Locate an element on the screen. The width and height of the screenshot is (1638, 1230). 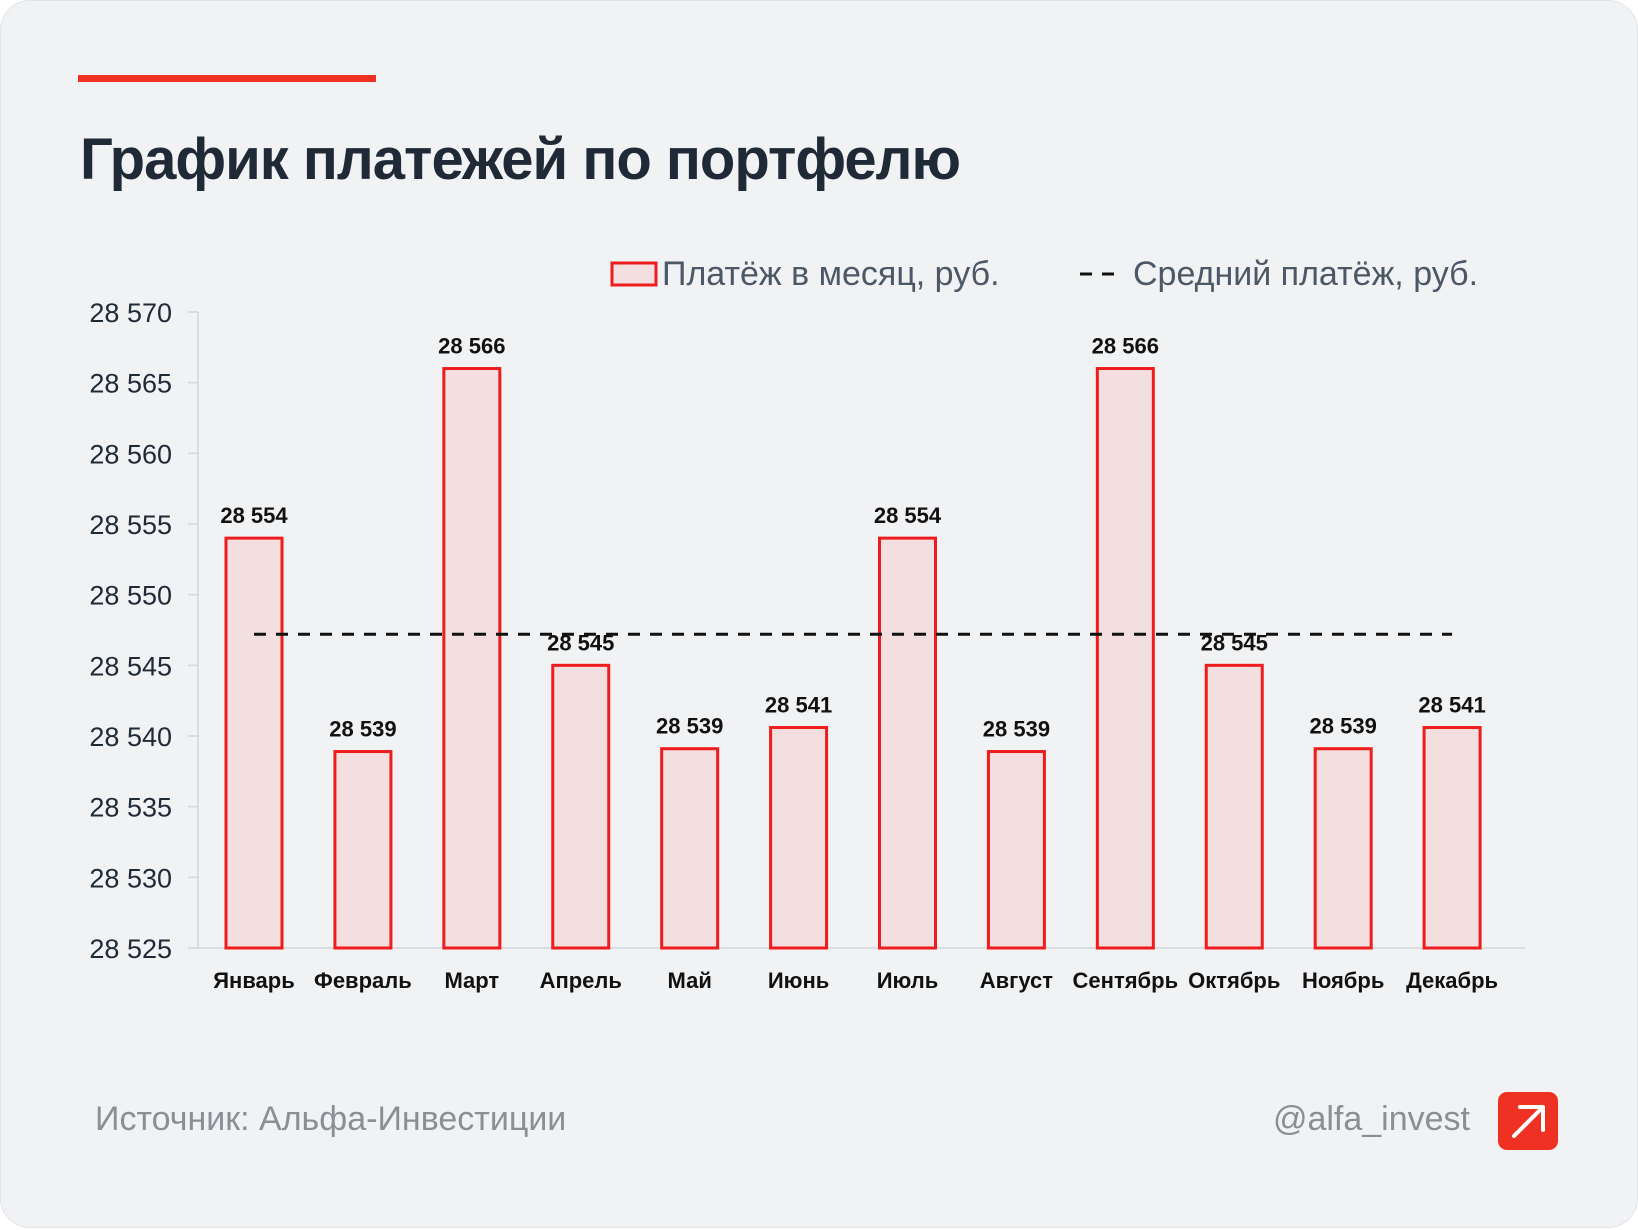
y-tick-label: 28 545 is located at coordinates (130, 666).